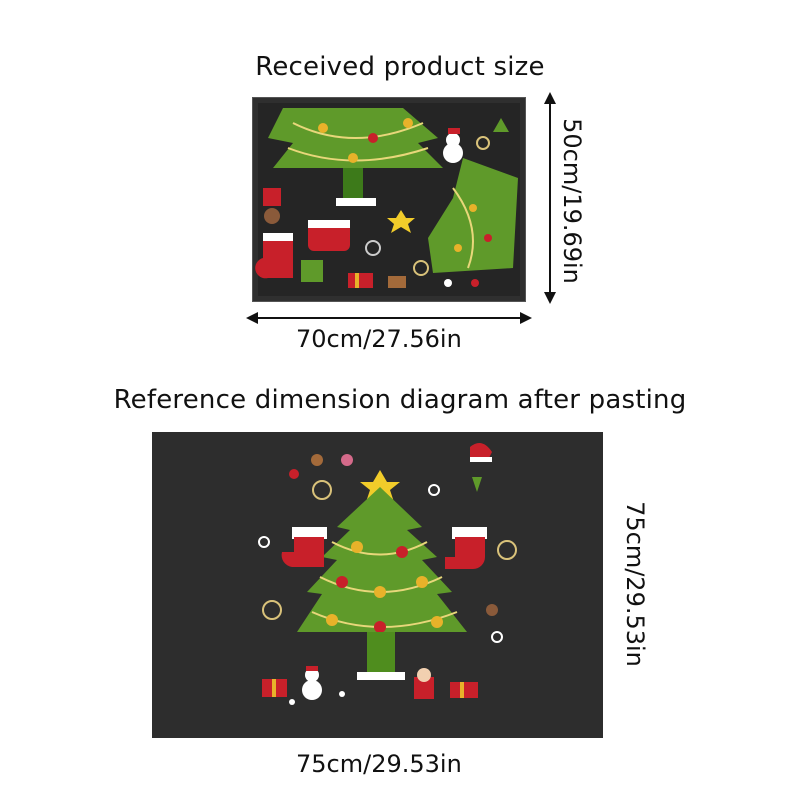 This screenshot has width=800, height=800. I want to click on bottom-height-label: 75cm/29.53in, so click(635, 584).